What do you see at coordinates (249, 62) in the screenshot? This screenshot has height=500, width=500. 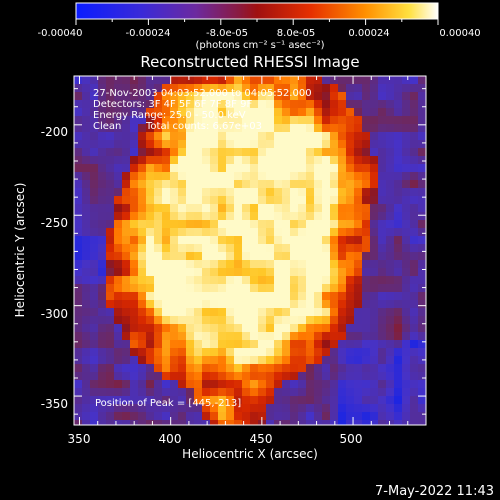 I see `plot-title: Reconstructed RHESSI Image` at bounding box center [249, 62].